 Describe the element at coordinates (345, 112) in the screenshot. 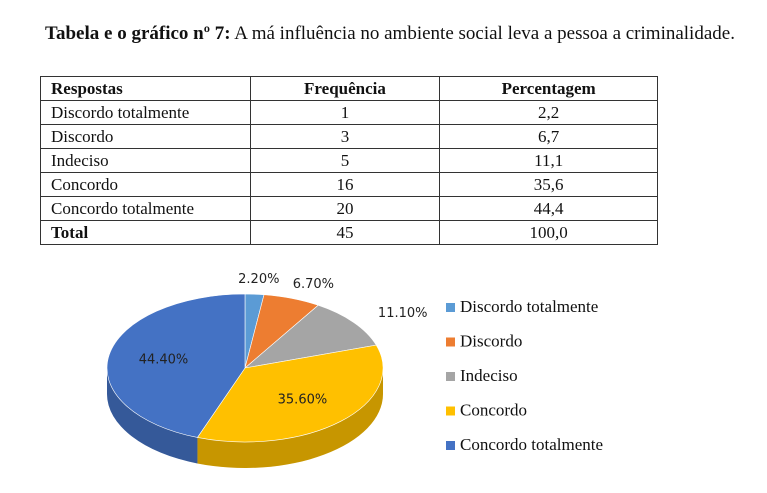

I see `table-cell: 1` at that location.